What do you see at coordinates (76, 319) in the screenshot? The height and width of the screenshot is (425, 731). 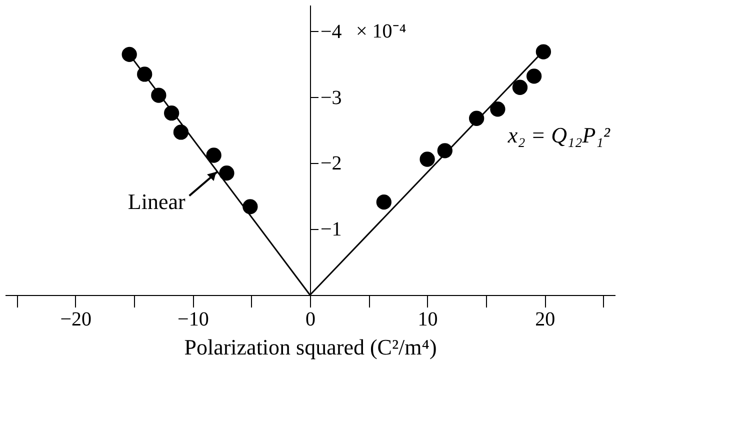 I see `x-tick-label: −20` at bounding box center [76, 319].